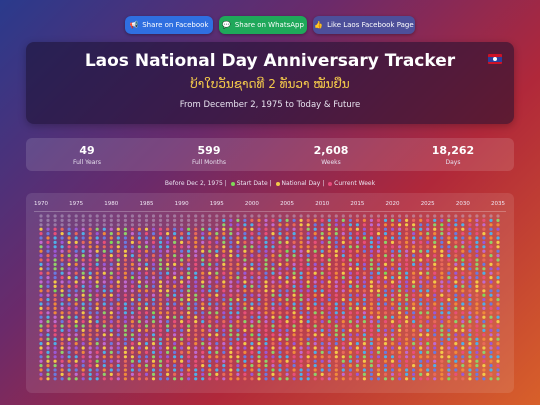 Image resolution: width=540 pixels, height=405 pixels. What do you see at coordinates (87, 154) in the screenshot?
I see `stat-years: 49 Full Years` at bounding box center [87, 154].